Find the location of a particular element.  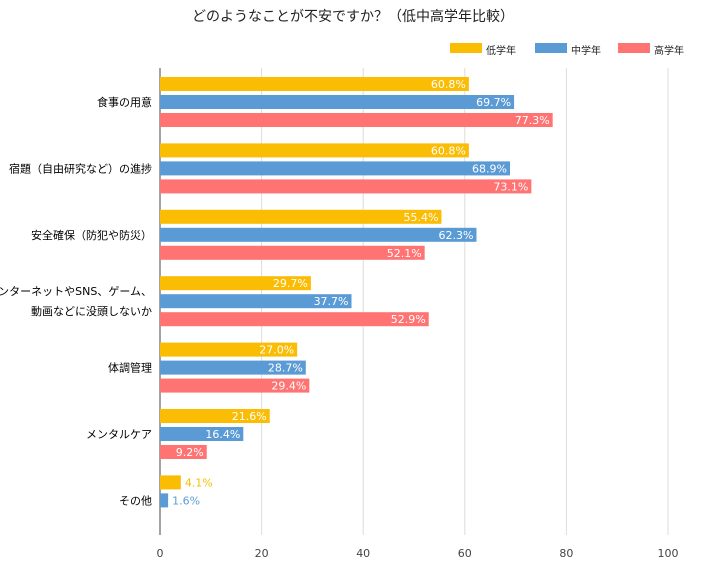

chart-title: どのようなことが不安ですか？（低中高学年比較） is located at coordinates (353, 17).